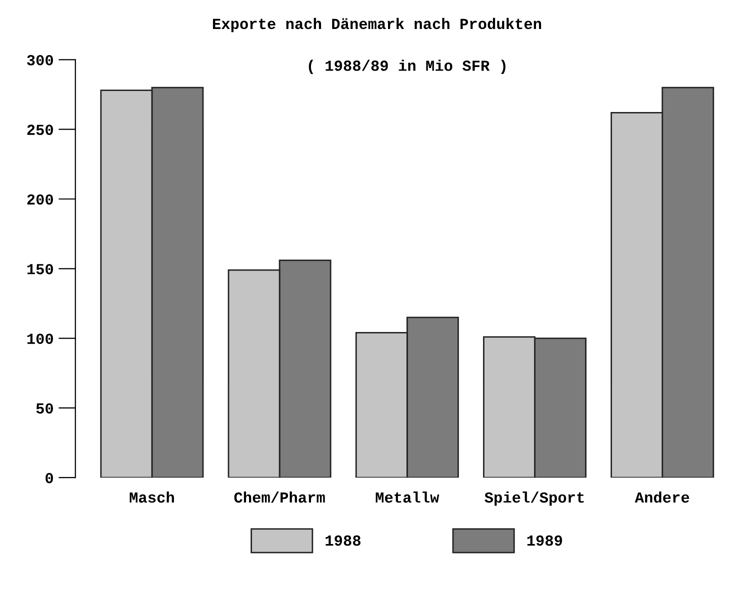 The height and width of the screenshot is (597, 754). What do you see at coordinates (534, 498) in the screenshot?
I see `x-tick-label: Spiel/Sport` at bounding box center [534, 498].